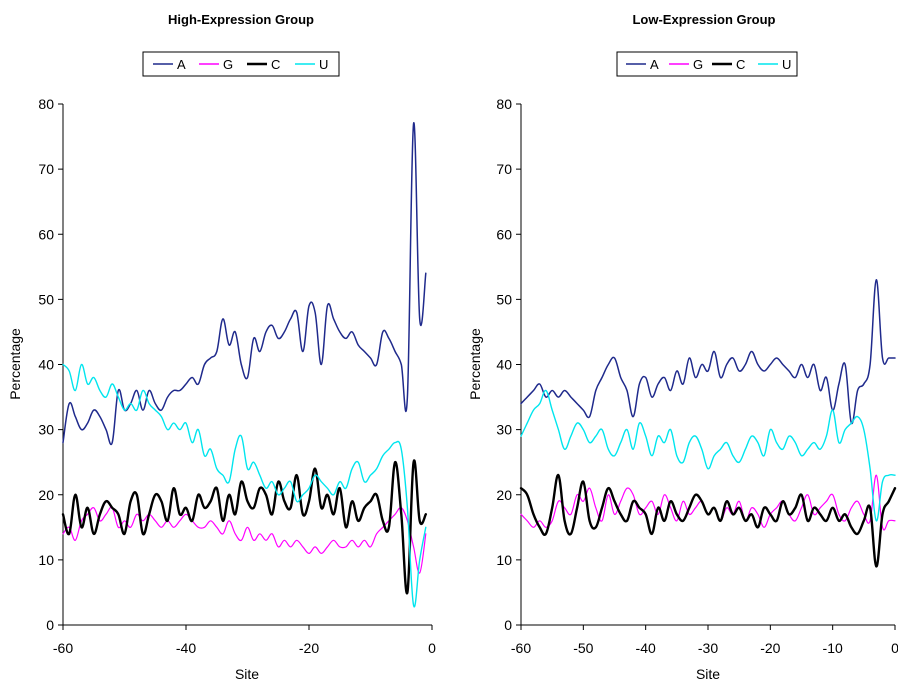 The width and height of the screenshot is (898, 680). Describe the element at coordinates (833, 648) in the screenshot. I see `x-tick-label: -10` at that location.